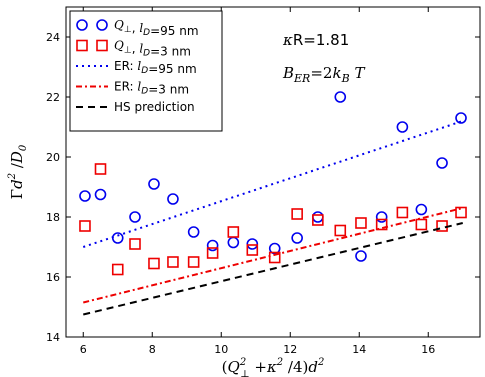  I want to click on y-tick-label: 22, so click(53, 97).